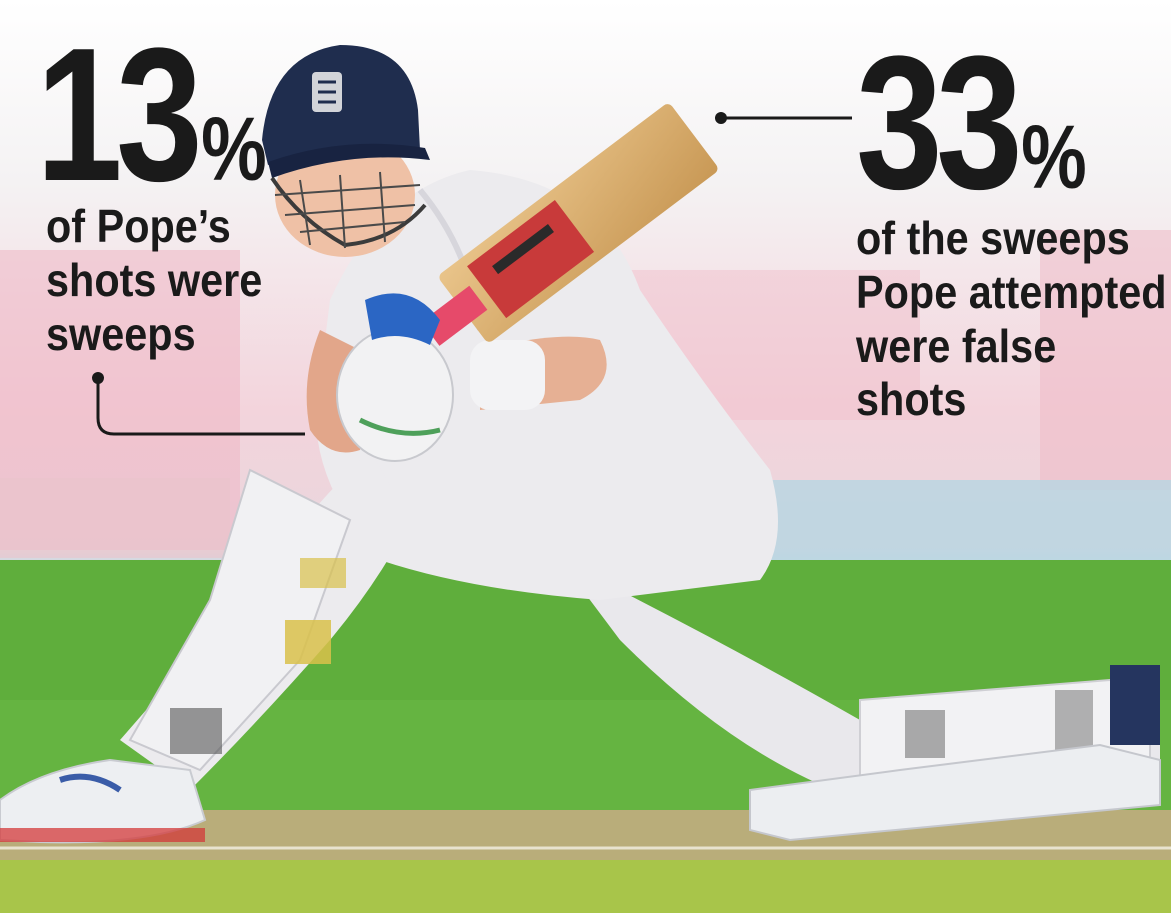 This screenshot has height=913, width=1171. I want to click on caption-line: Pope attempted, so click(1011, 291).